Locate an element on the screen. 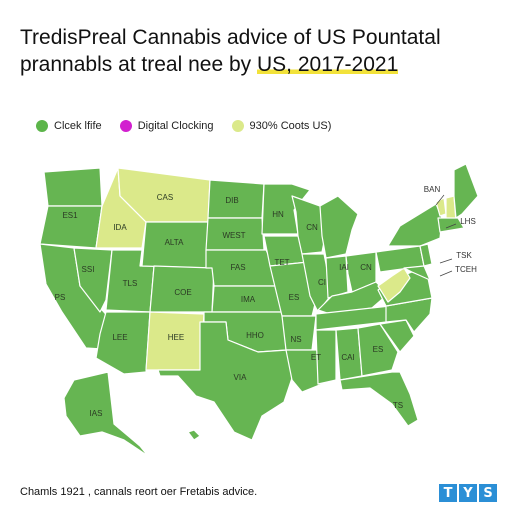 Image resolution: width=512 pixels, height=512 pixels. state-ar is located at coordinates (299, 333).